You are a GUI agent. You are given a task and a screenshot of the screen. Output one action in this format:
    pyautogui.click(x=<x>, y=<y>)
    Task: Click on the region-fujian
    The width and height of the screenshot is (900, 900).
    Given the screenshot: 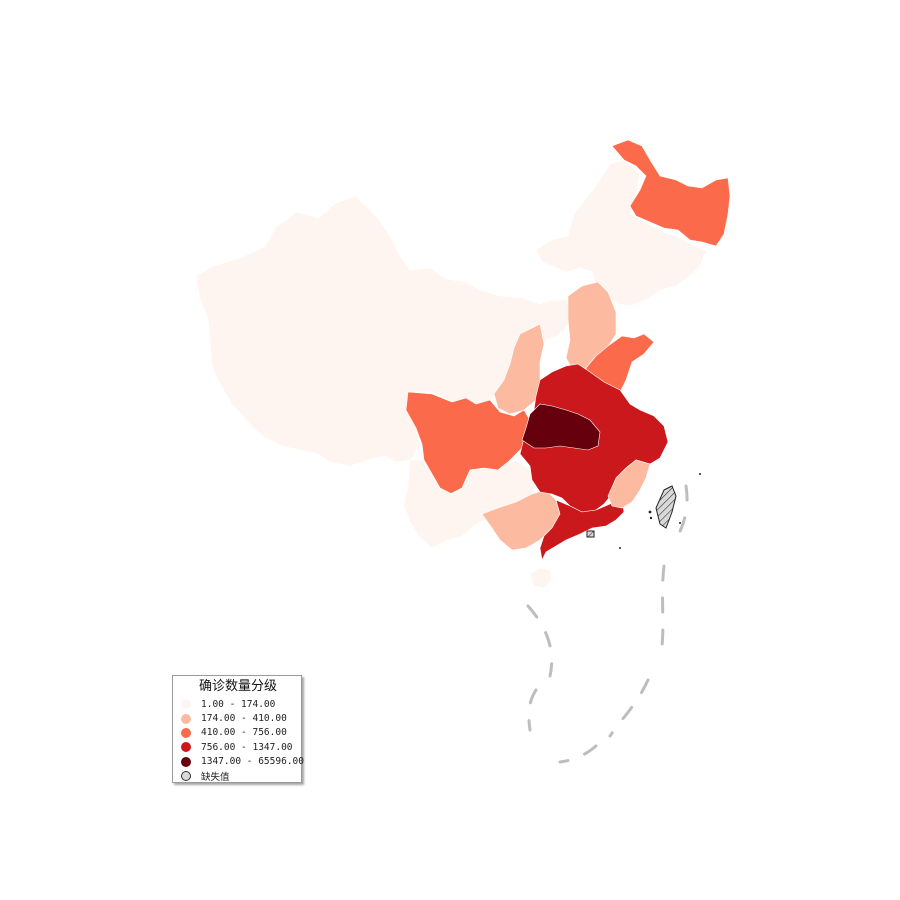 What is the action you would take?
    pyautogui.click(x=629, y=484)
    